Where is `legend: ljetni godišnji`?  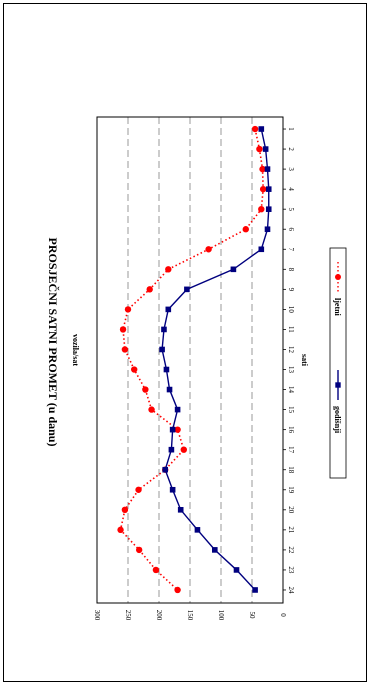
legend: ljetni godišnji is located at coordinates (338, 363).